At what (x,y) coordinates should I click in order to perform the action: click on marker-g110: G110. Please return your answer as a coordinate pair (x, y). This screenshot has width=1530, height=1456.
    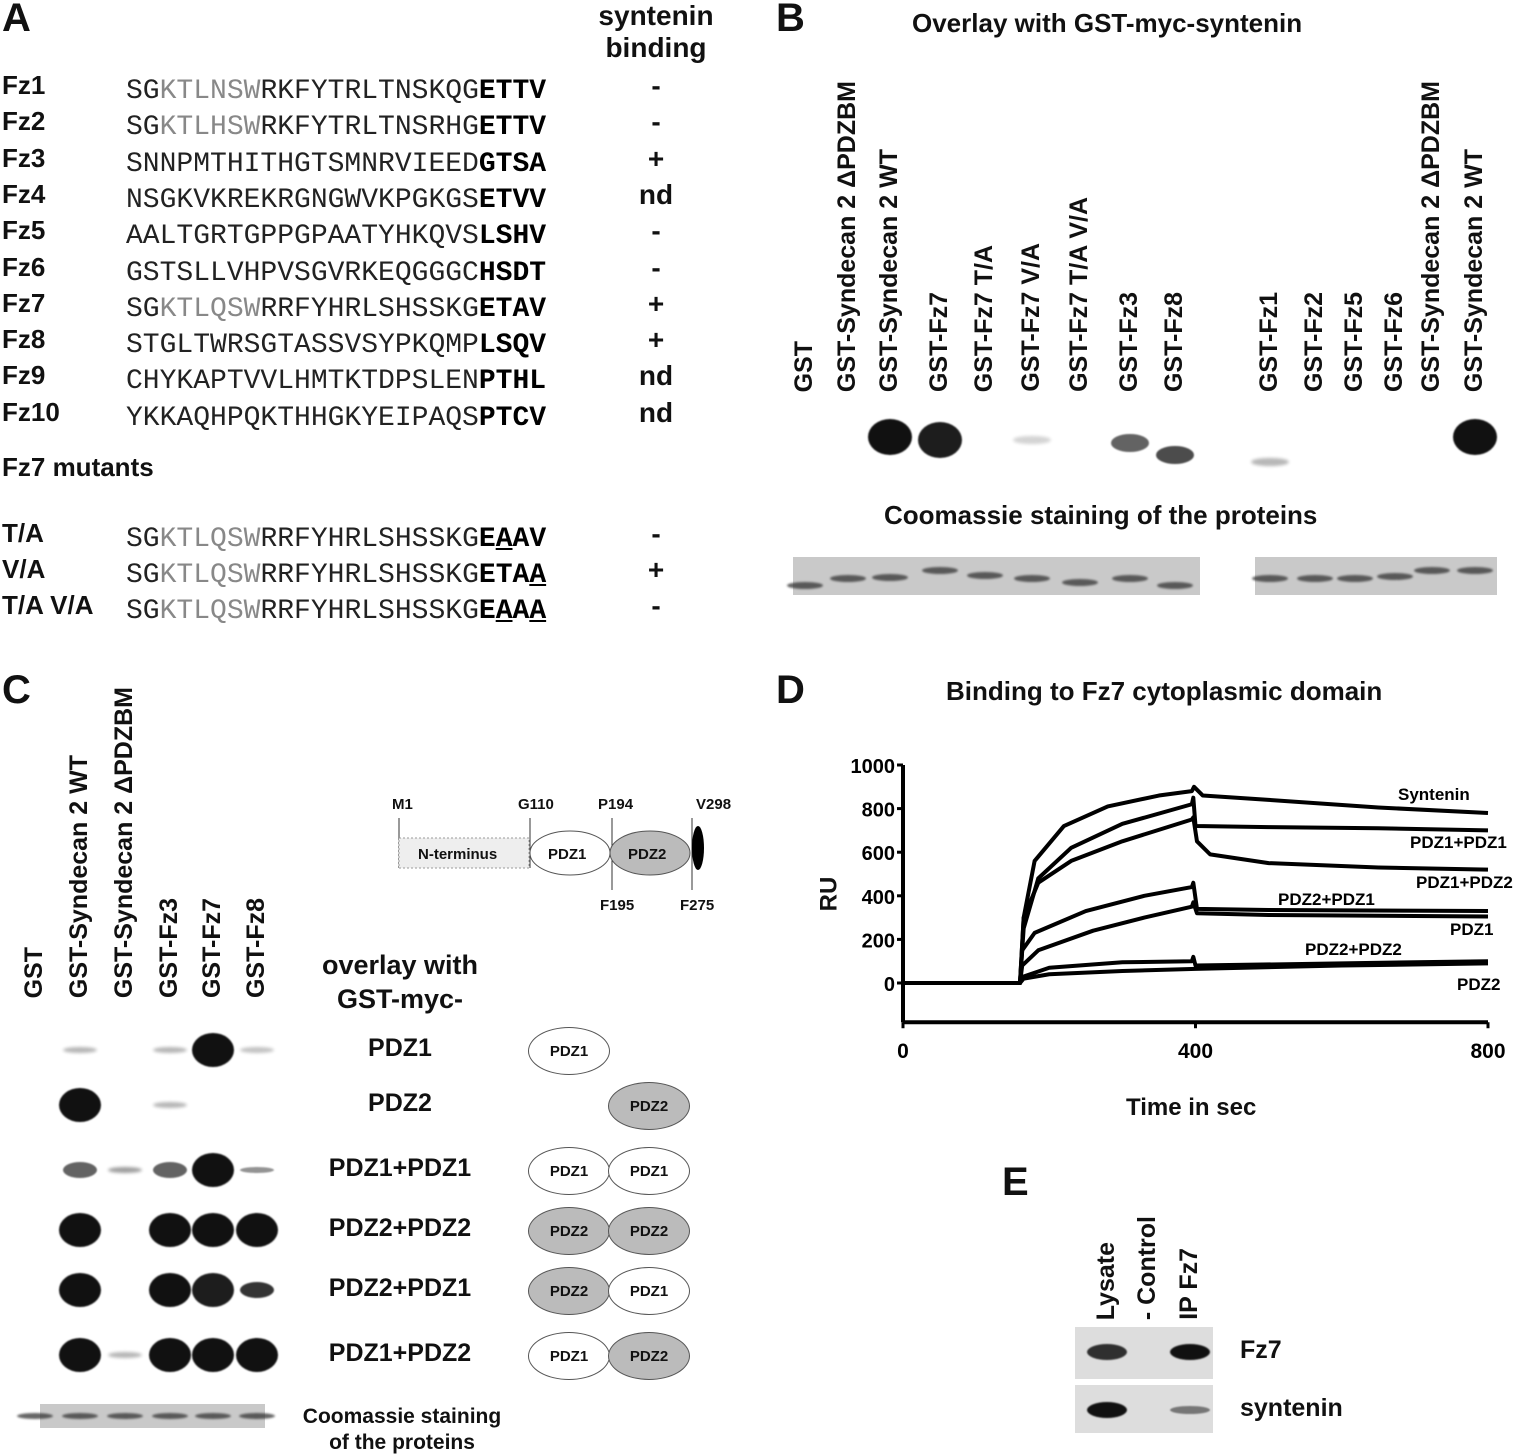
    Looking at the image, I should click on (536, 804).